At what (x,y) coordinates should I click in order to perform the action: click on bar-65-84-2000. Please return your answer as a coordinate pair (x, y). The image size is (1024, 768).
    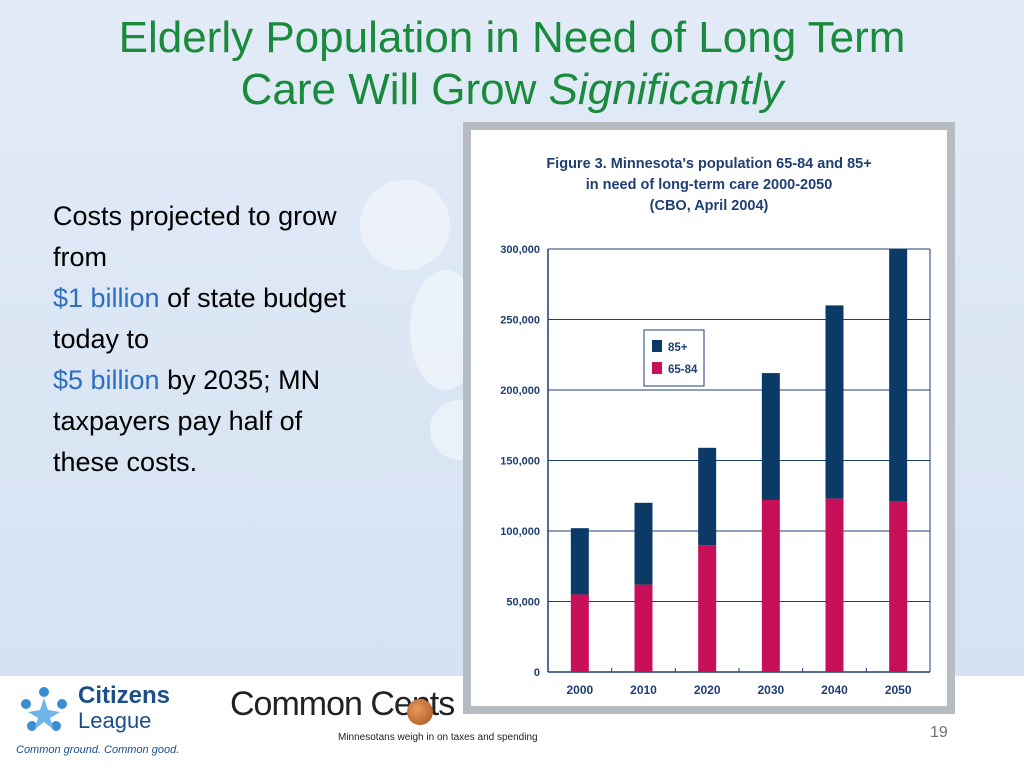
    Looking at the image, I should click on (579, 633).